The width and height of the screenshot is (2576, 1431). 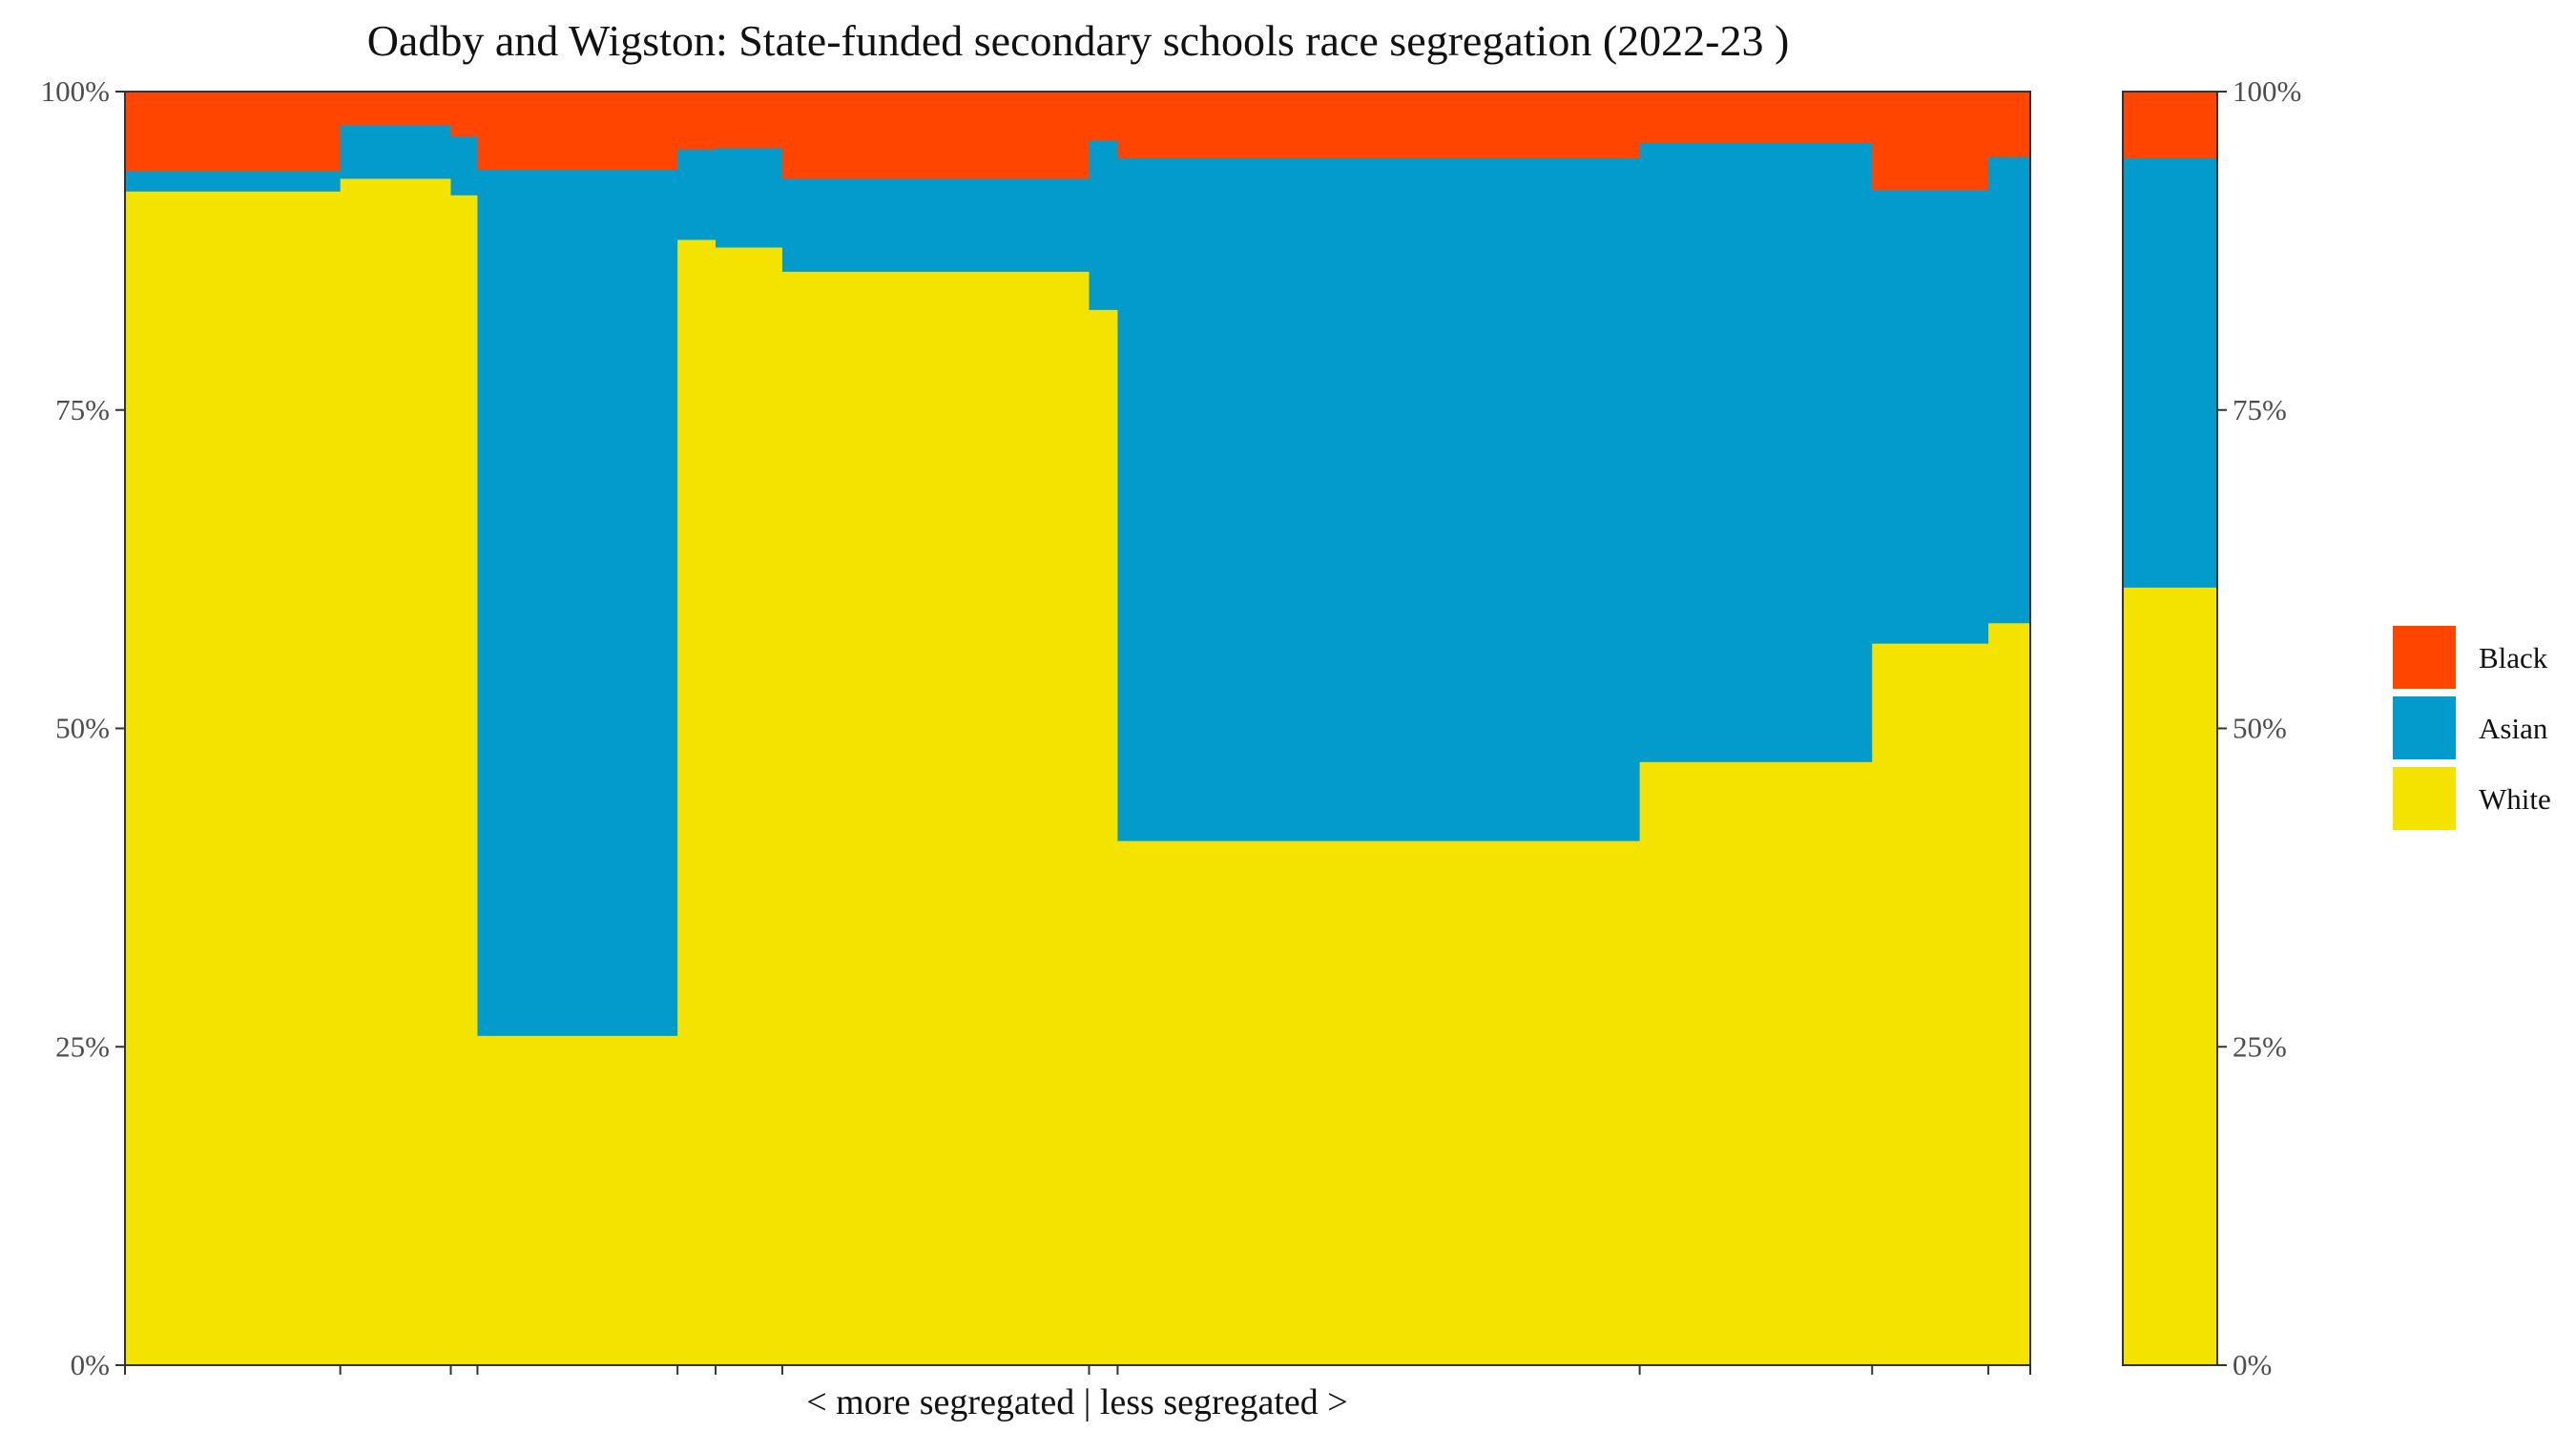 What do you see at coordinates (749, 120) in the screenshot?
I see `bar-segment-school-6-black` at bounding box center [749, 120].